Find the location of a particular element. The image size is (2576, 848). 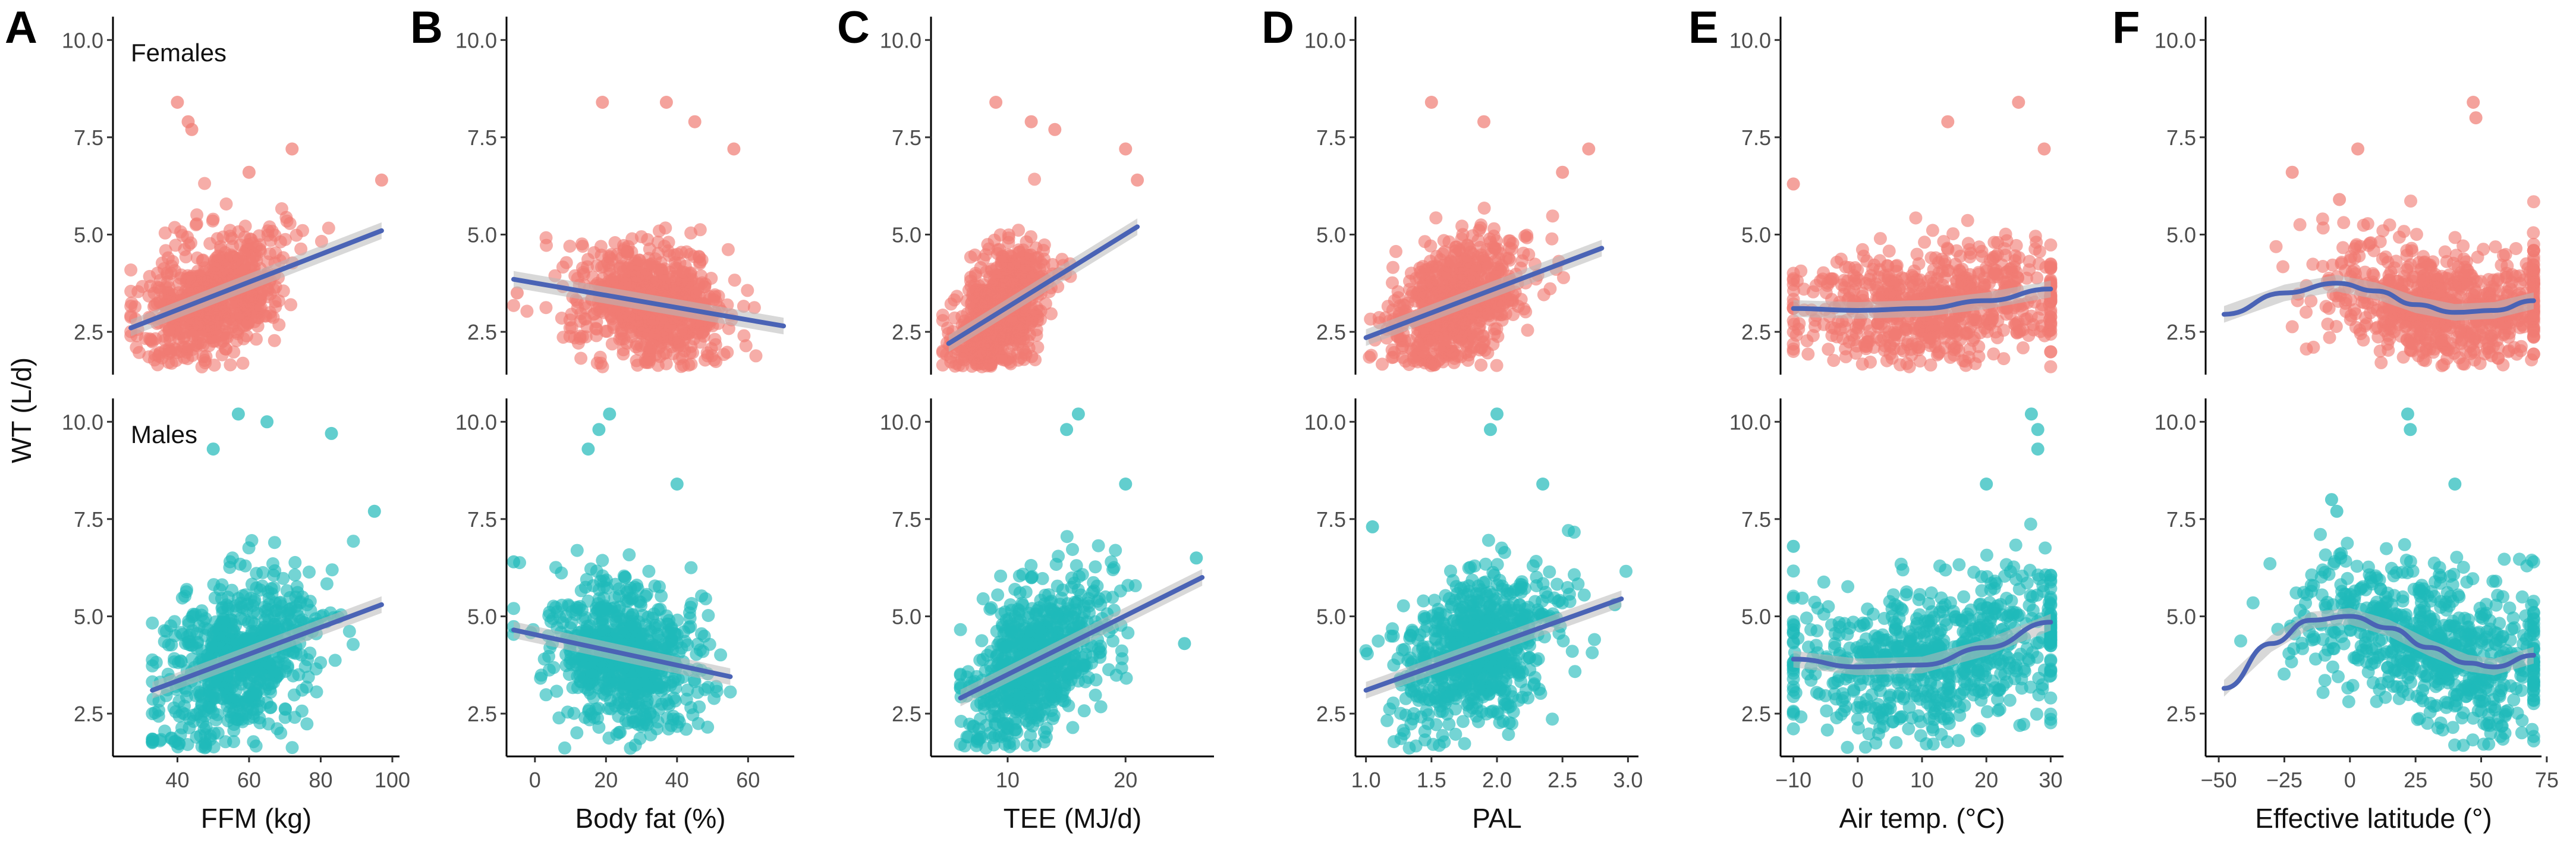

x-tick-label: 60 is located at coordinates (748, 780).